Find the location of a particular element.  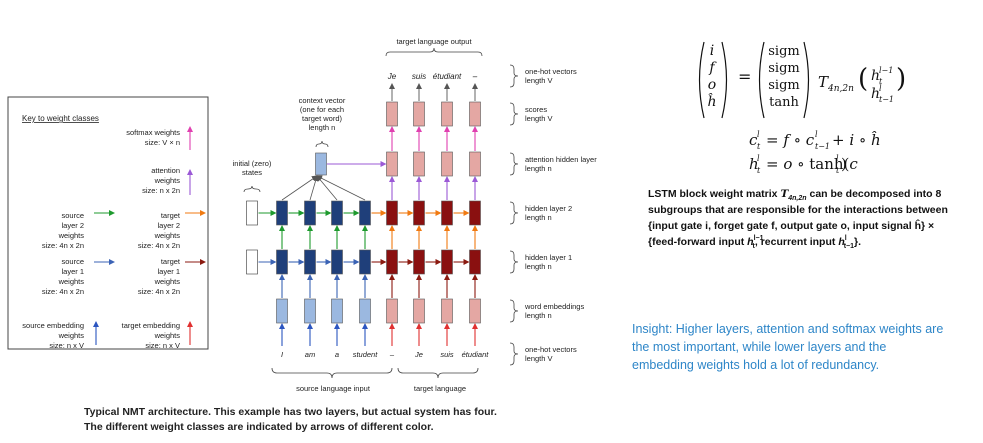

source-word: student is located at coordinates (366, 354).